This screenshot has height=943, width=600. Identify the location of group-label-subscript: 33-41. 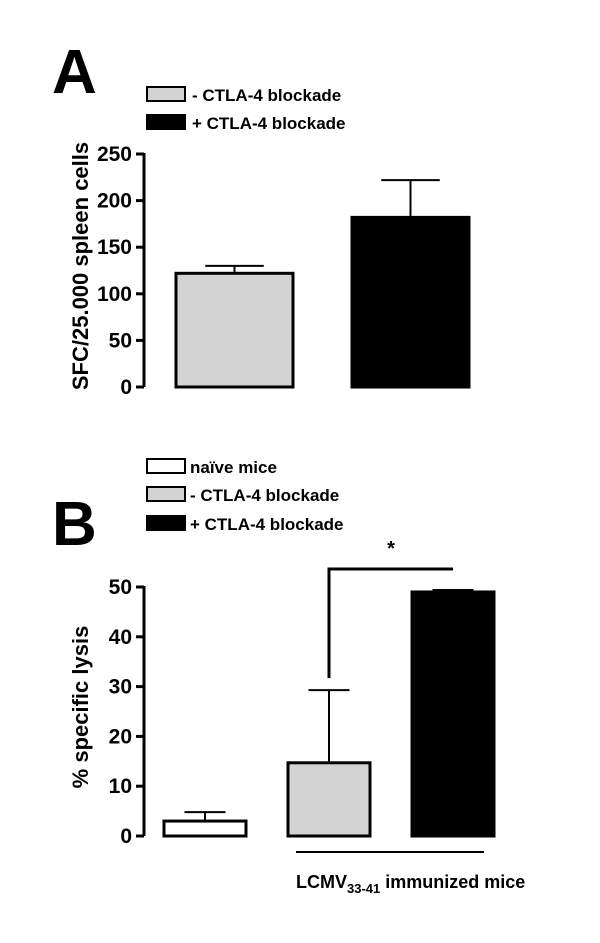
(363, 888).